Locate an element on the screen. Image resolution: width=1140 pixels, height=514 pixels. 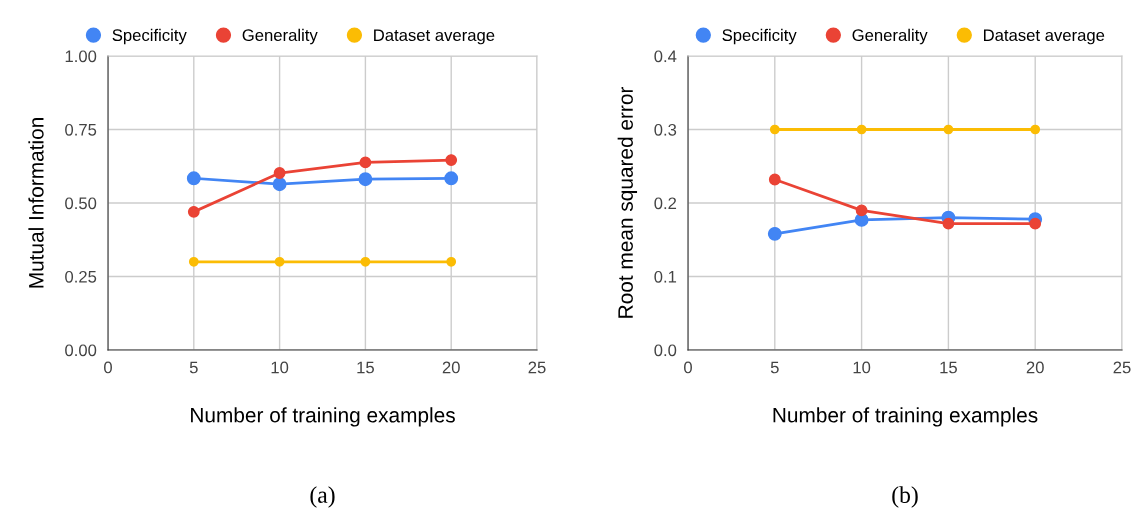
y-tick-label: 0.3 is located at coordinates (665, 129).